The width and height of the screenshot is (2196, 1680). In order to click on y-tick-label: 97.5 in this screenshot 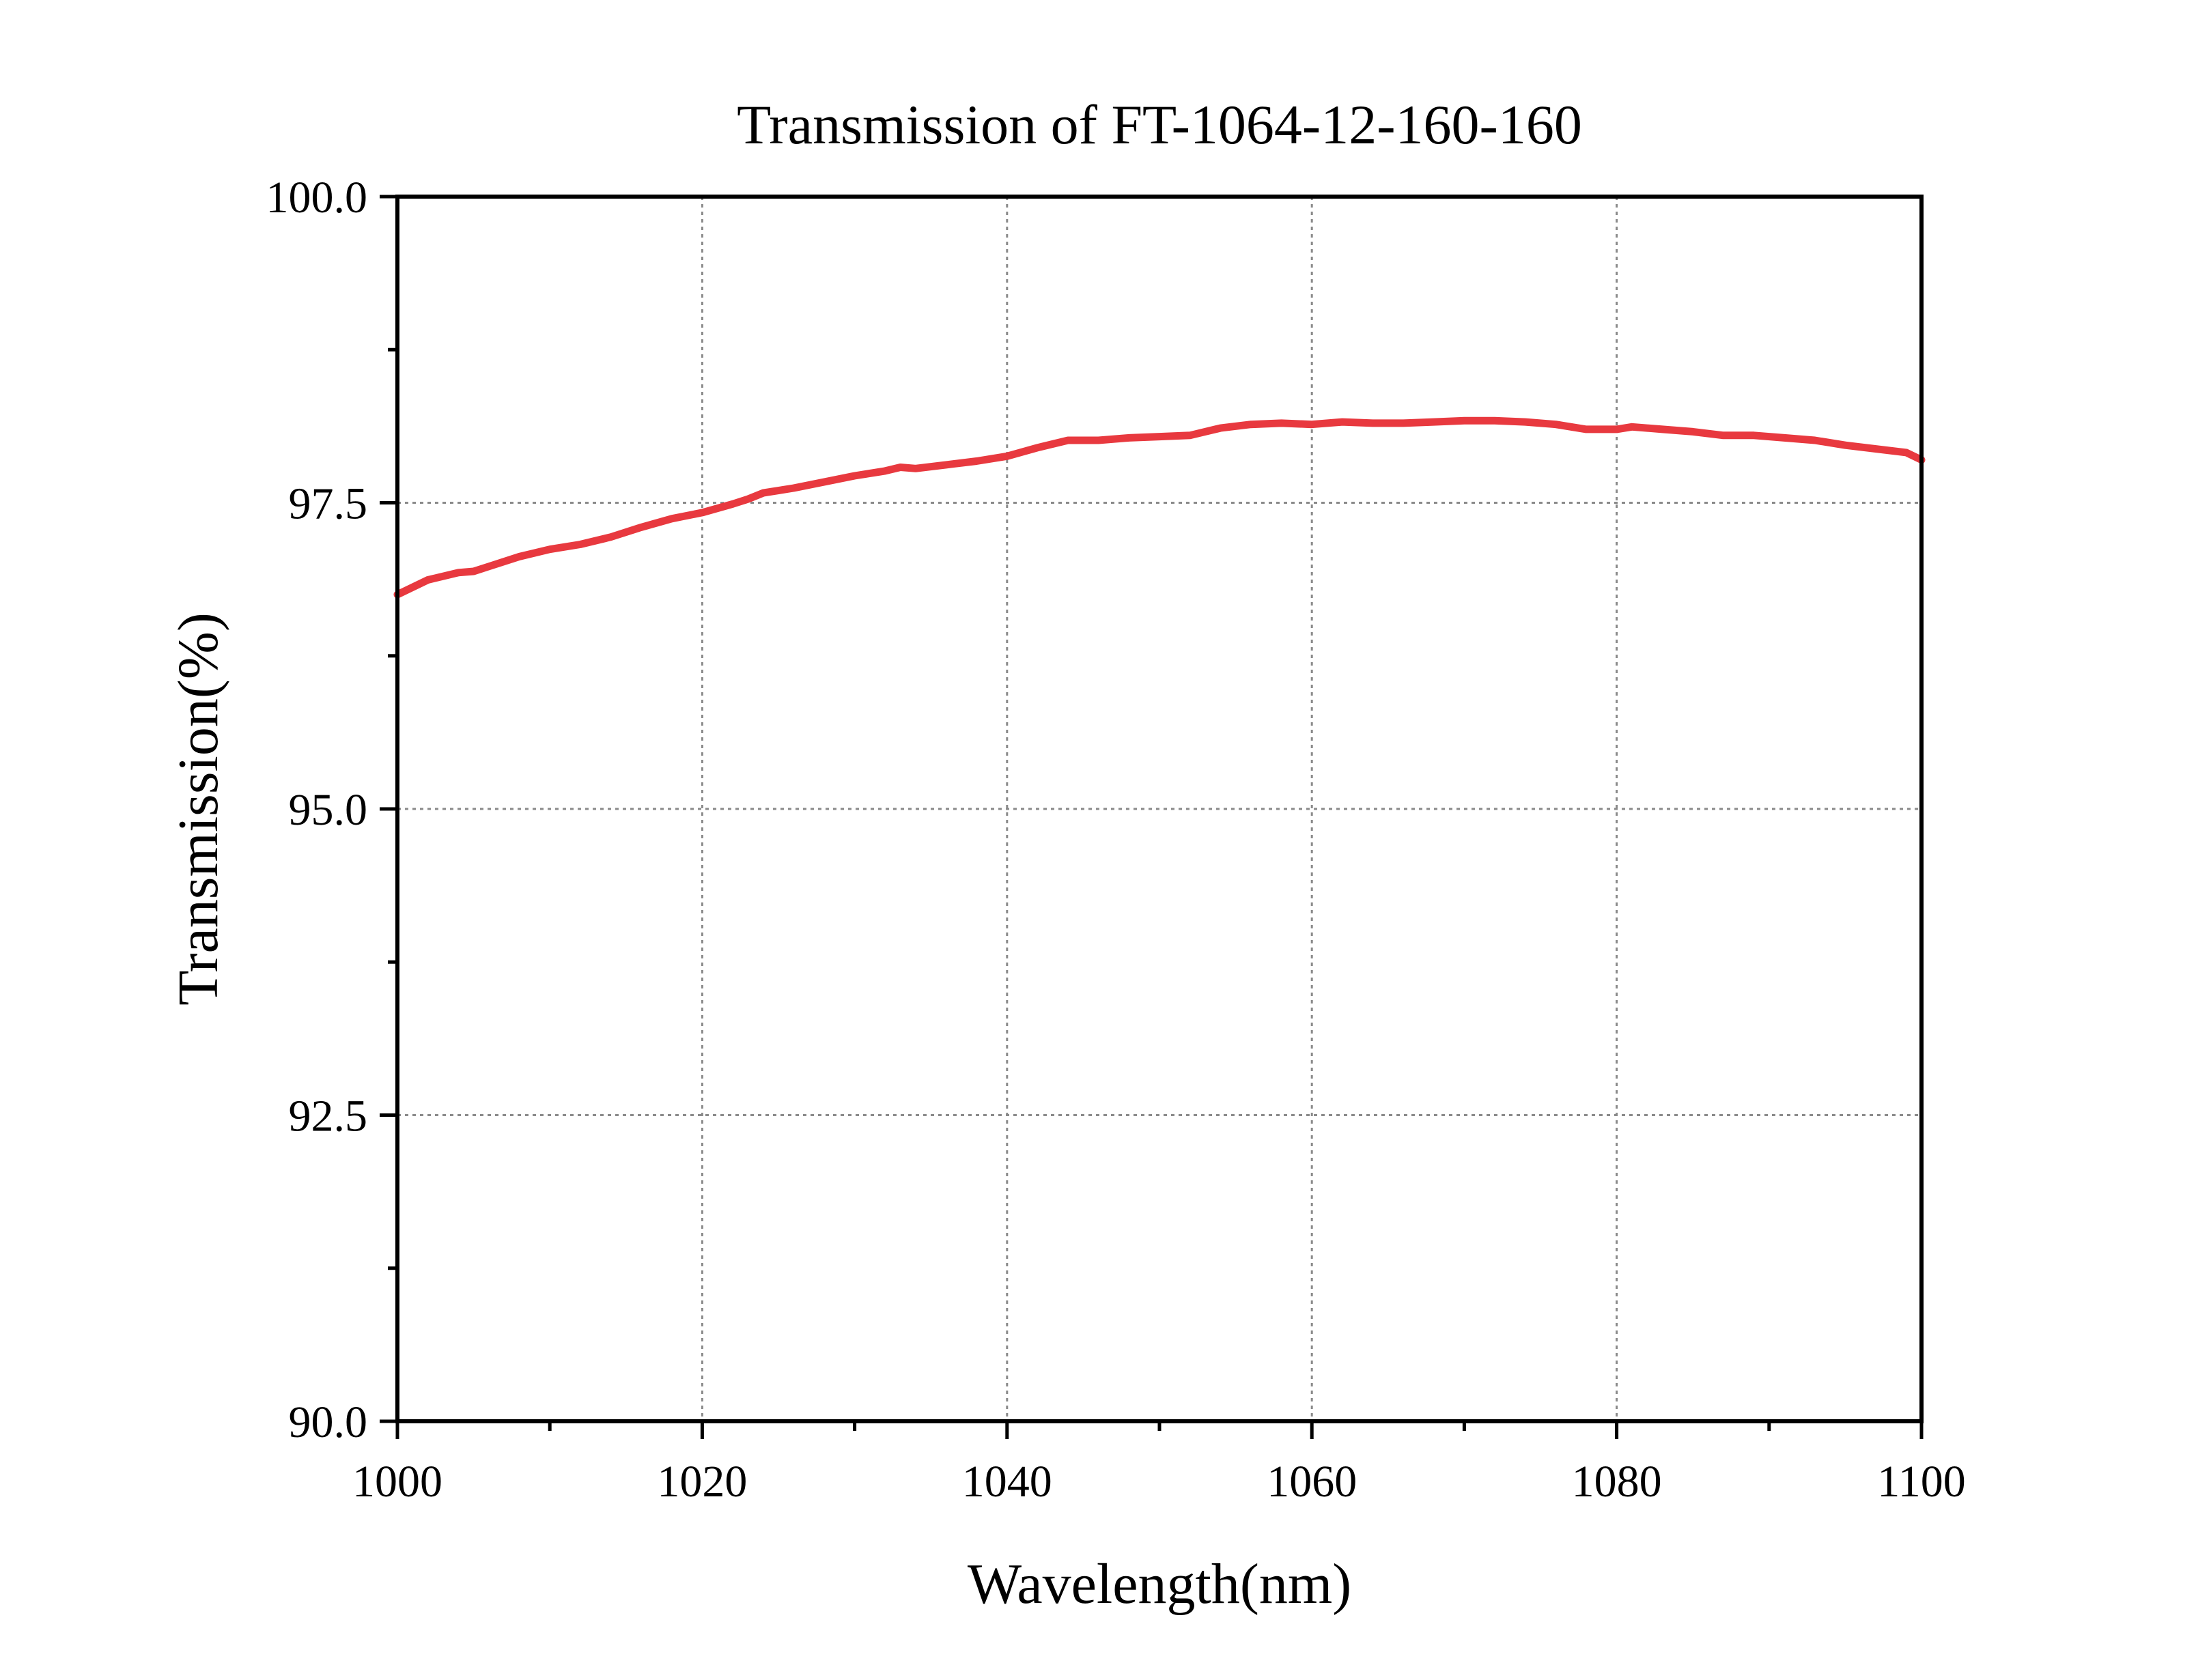, I will do `click(328, 504)`.